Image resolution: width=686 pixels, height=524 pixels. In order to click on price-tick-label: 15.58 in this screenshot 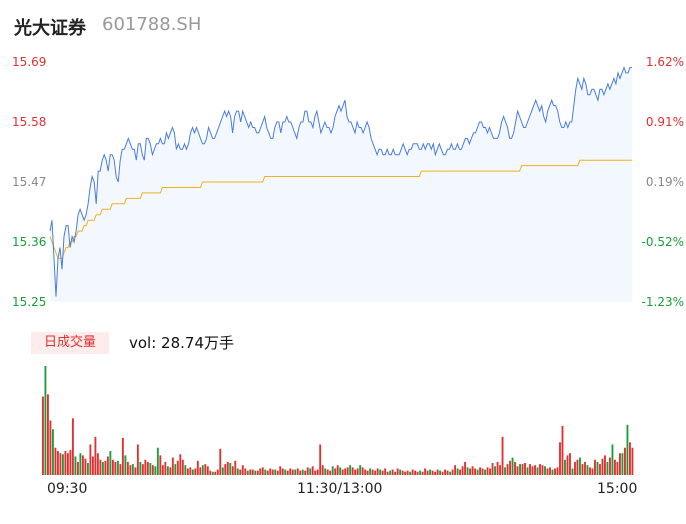, I will do `click(29, 122)`.